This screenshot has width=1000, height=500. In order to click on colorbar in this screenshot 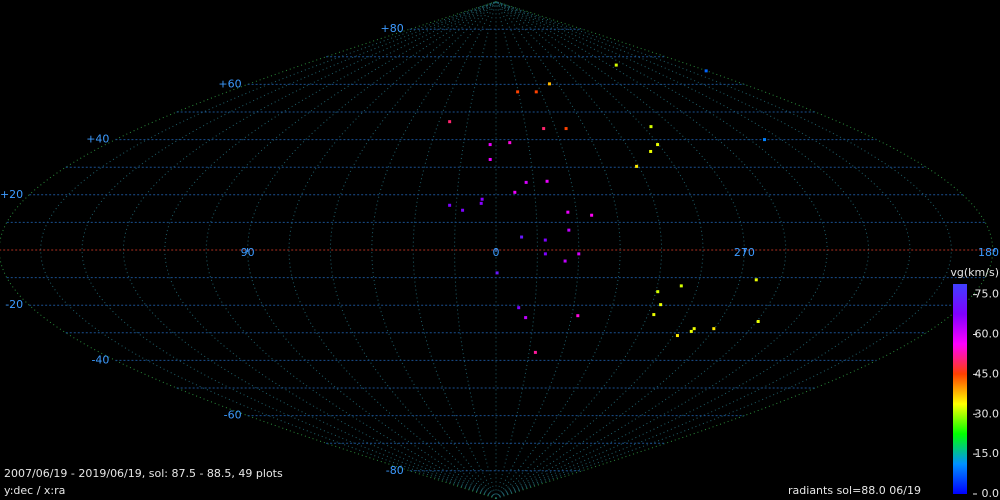, I will do `click(960, 389)`.